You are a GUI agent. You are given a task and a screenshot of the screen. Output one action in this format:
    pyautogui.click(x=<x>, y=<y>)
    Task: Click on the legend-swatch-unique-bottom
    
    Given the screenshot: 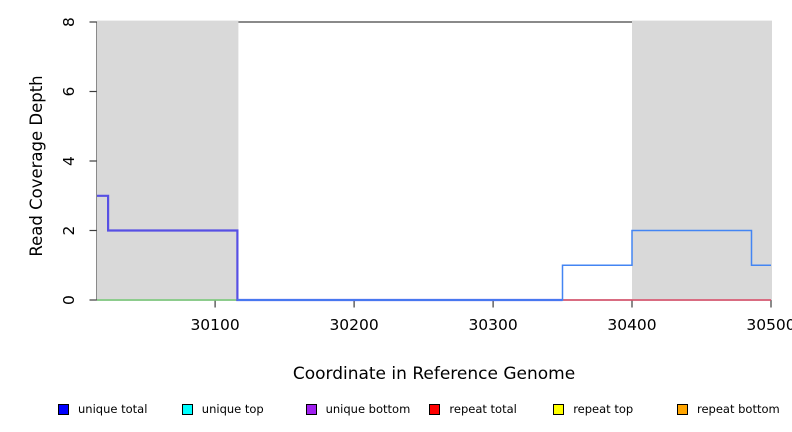 What is the action you would take?
    pyautogui.click(x=311, y=409)
    